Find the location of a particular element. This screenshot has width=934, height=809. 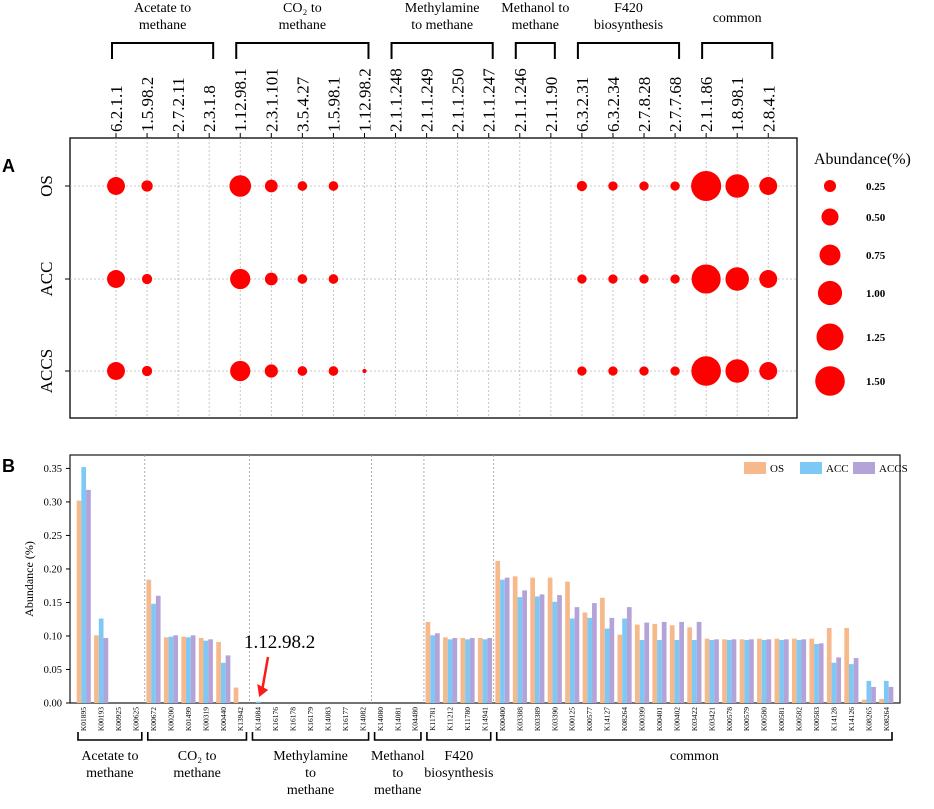

bubble-group-label: common is located at coordinates (737, 18).